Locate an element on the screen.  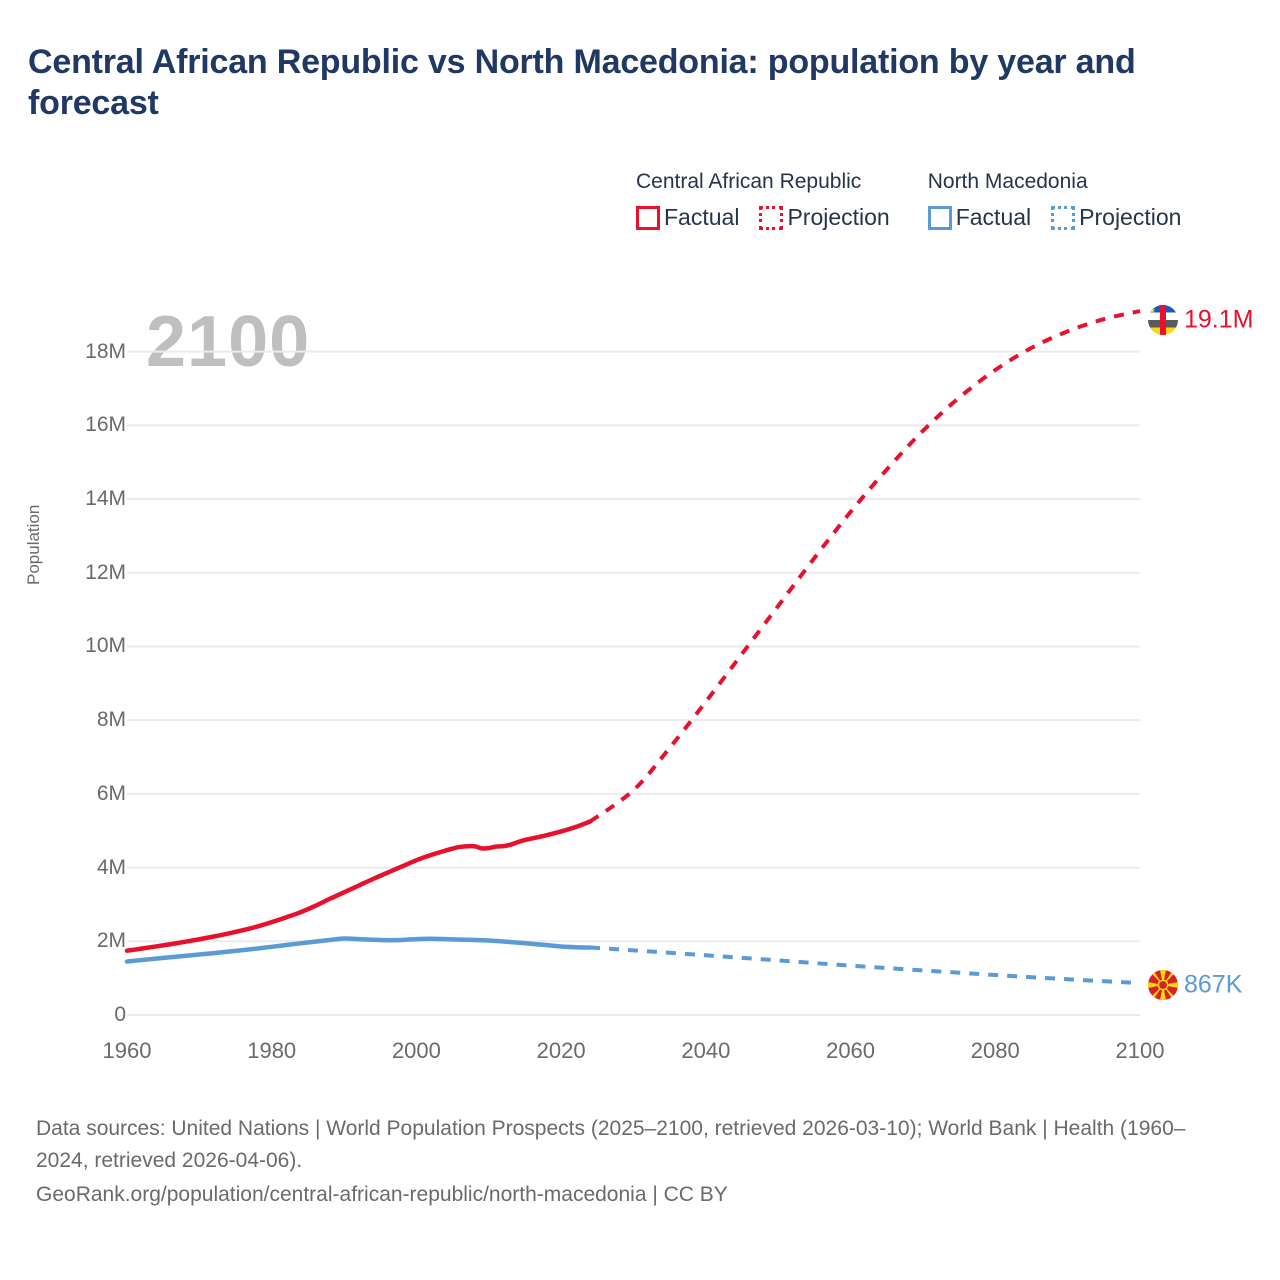
y-axis-label: Population is located at coordinates (33, 544).